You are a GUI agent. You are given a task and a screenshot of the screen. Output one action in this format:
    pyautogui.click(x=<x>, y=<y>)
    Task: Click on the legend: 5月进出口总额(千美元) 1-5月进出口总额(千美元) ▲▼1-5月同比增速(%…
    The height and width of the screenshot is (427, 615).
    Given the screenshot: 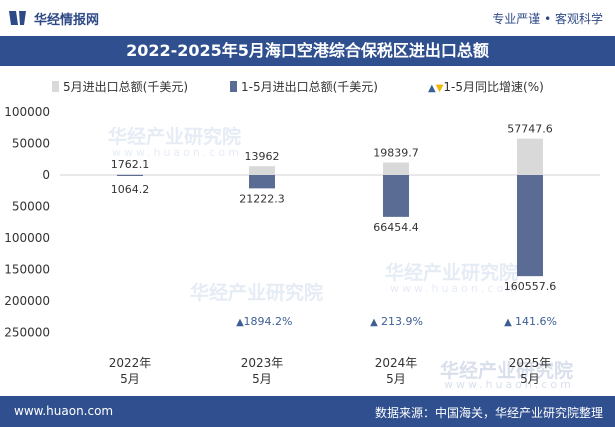 What is the action you would take?
    pyautogui.click(x=307, y=86)
    